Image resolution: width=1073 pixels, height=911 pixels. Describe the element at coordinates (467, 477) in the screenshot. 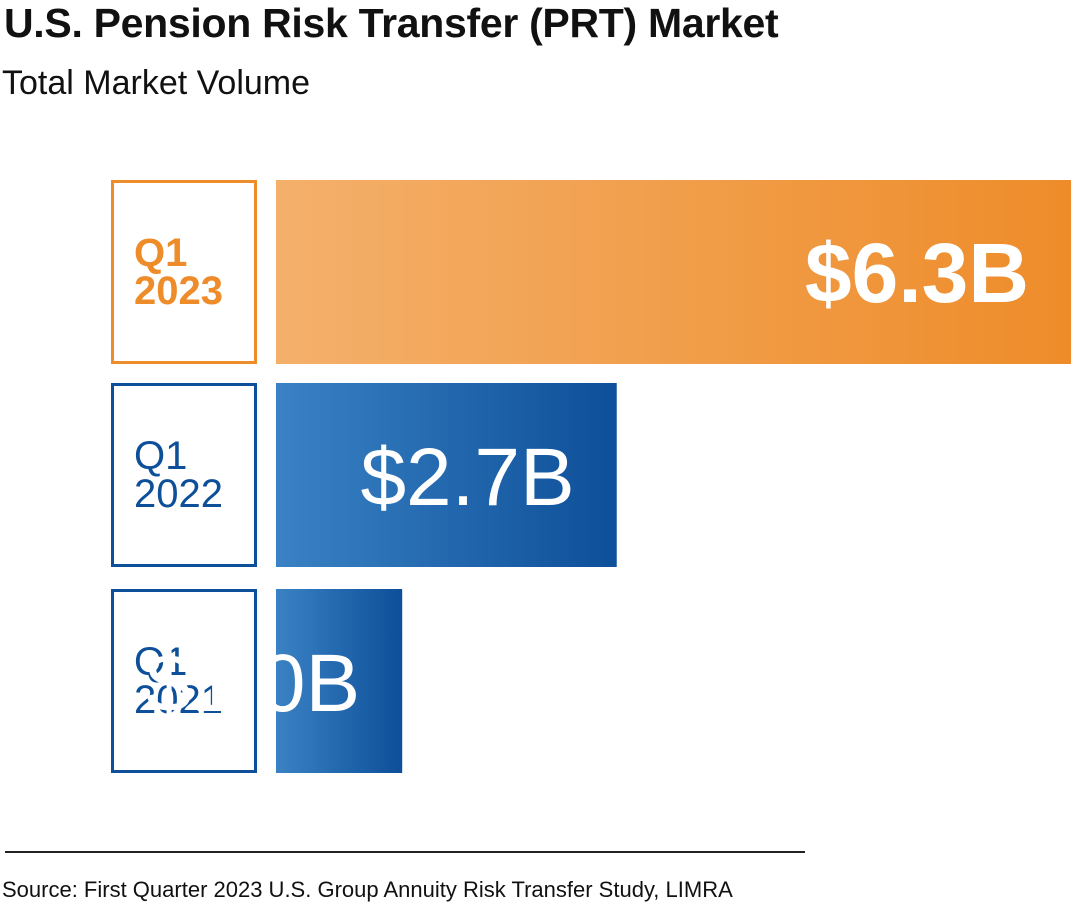

I see `data-label: $2.7B` at that location.